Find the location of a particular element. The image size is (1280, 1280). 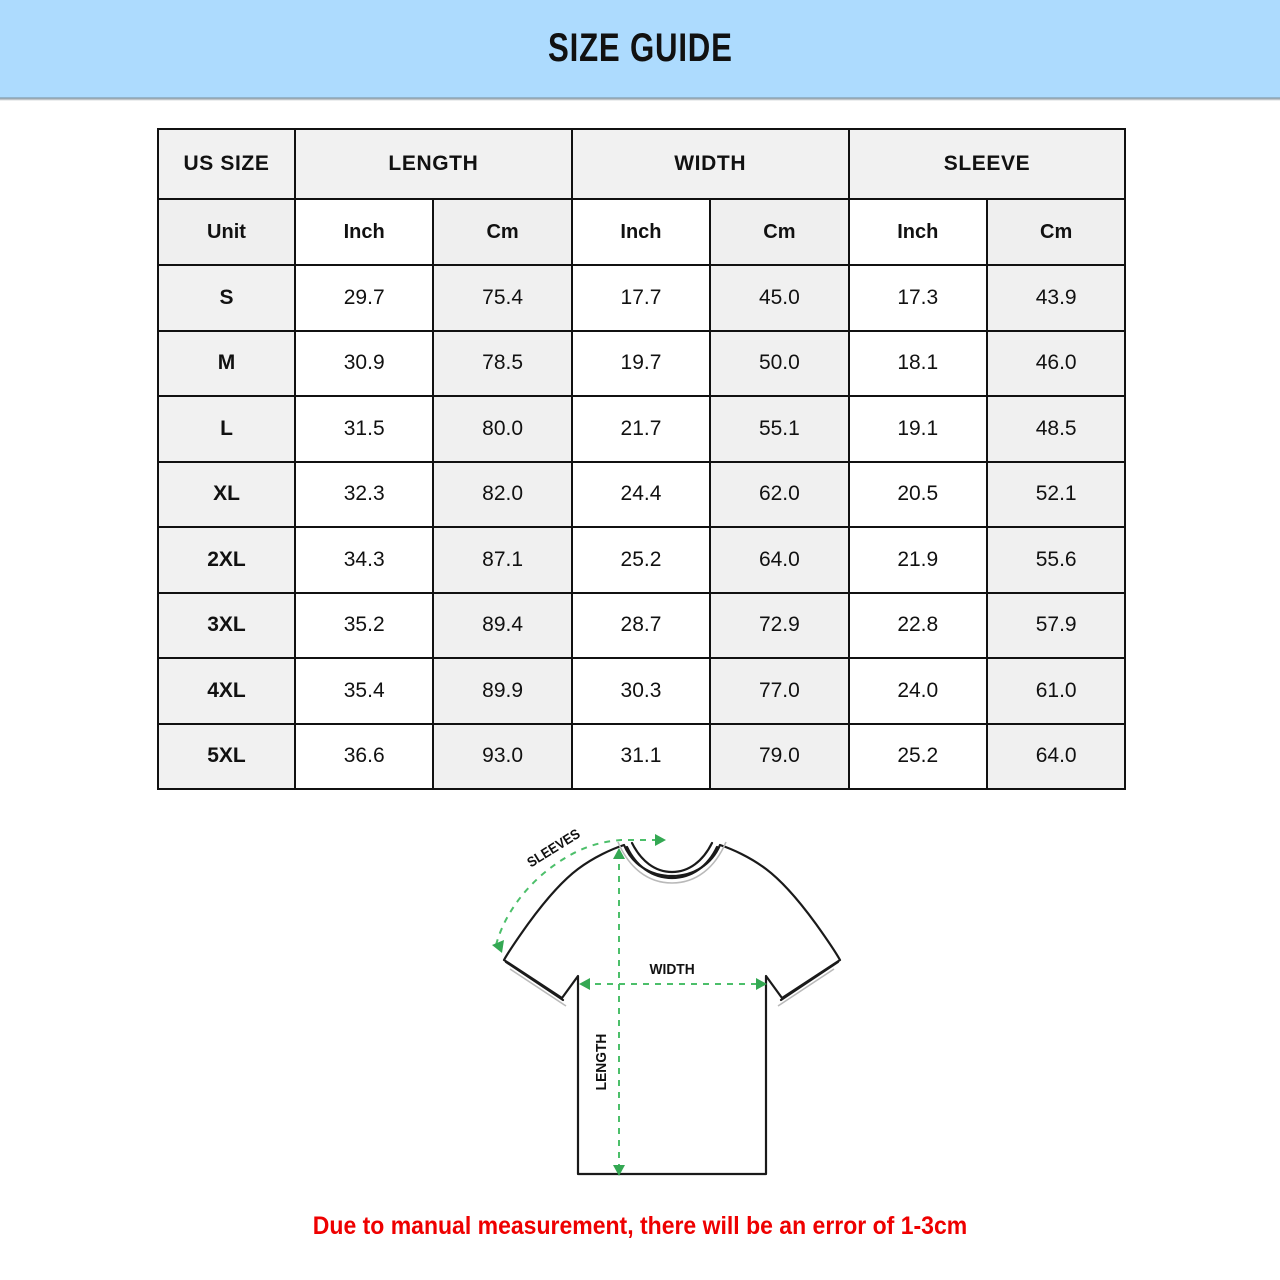

cell-width-cm: 64.0 is located at coordinates (779, 560).